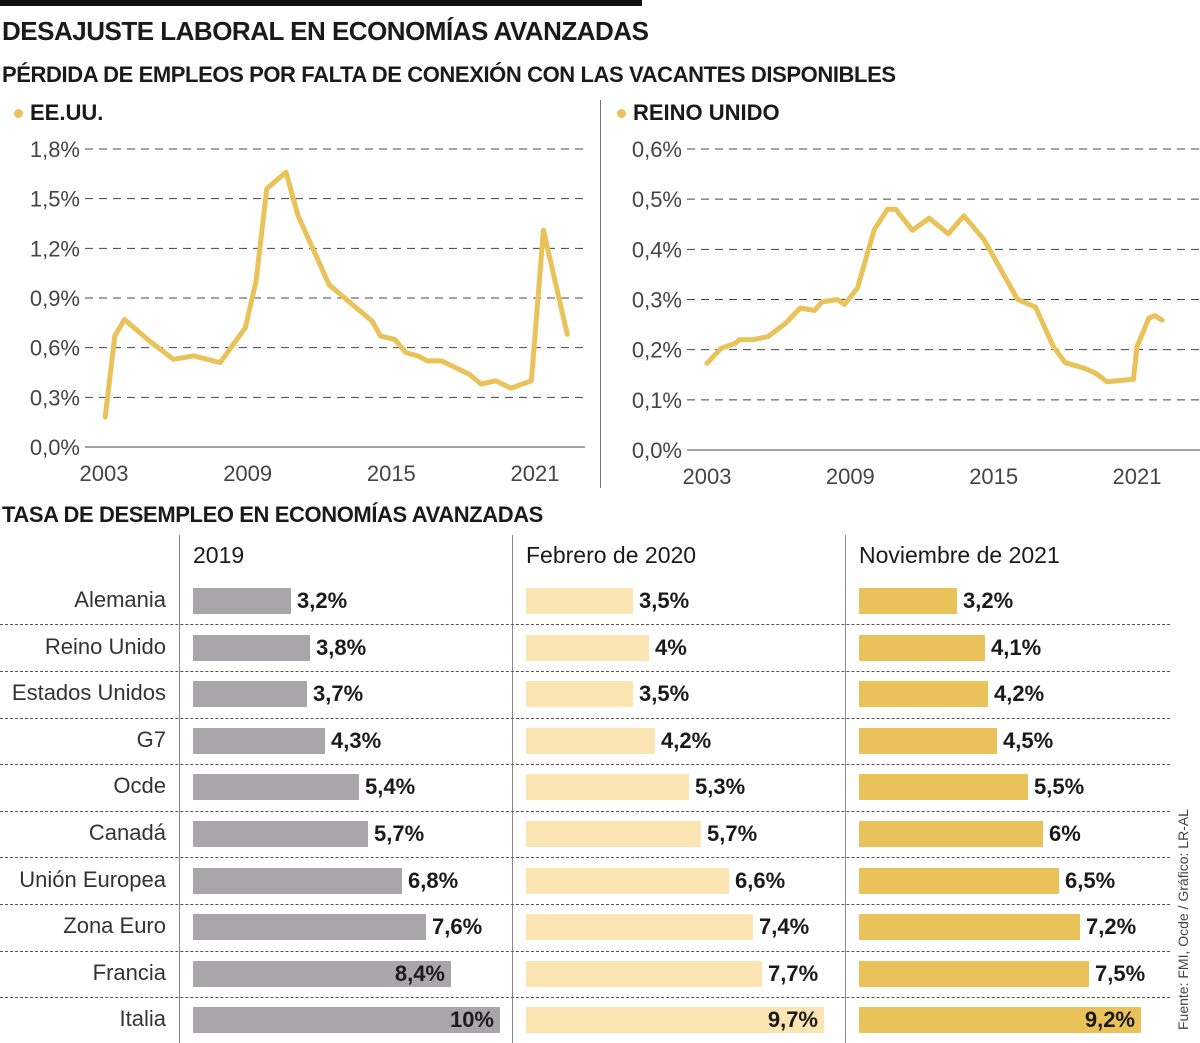  Describe the element at coordinates (92, 879) in the screenshot. I see `country-label: Unión Europea` at that location.